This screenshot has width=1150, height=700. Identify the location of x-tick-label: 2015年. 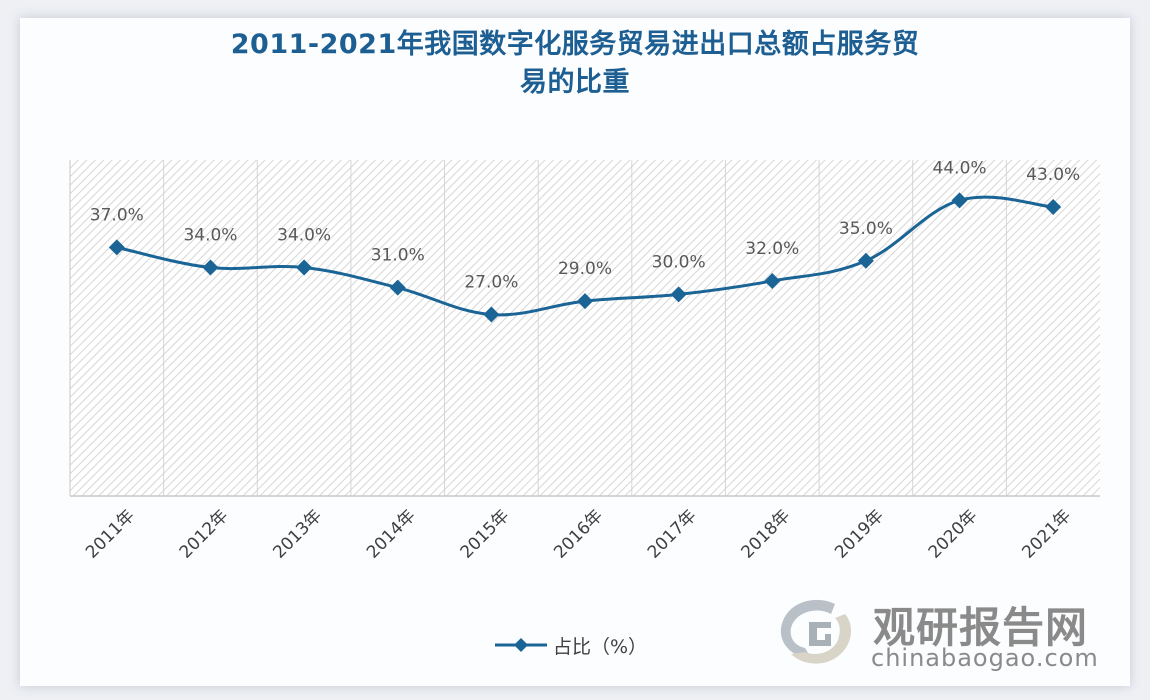
(485, 534).